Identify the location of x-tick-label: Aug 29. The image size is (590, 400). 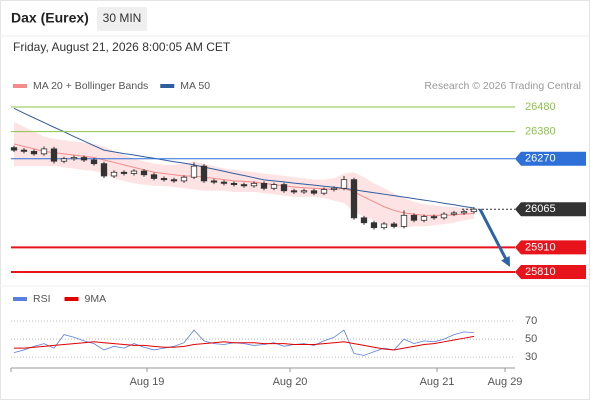
(505, 382).